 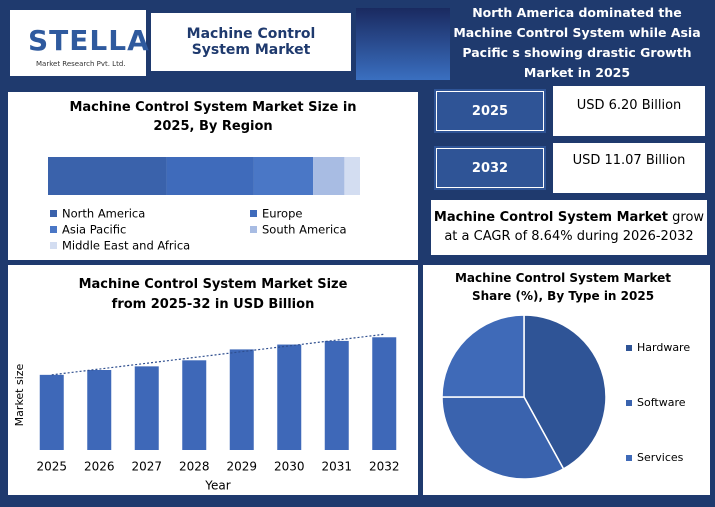 I want to click on x-tick-label: 2031, so click(x=336, y=467).